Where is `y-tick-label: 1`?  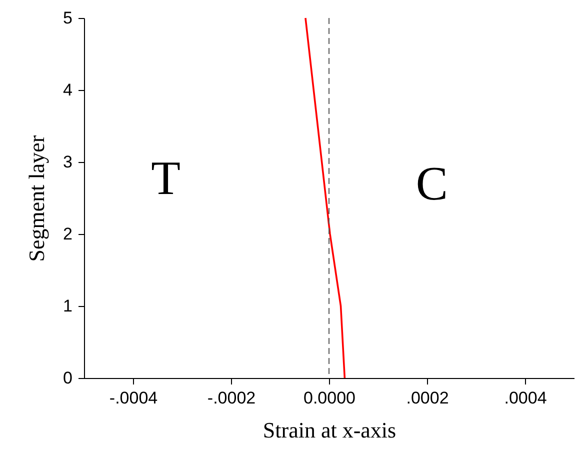
y-tick-label: 1 is located at coordinates (67, 306).